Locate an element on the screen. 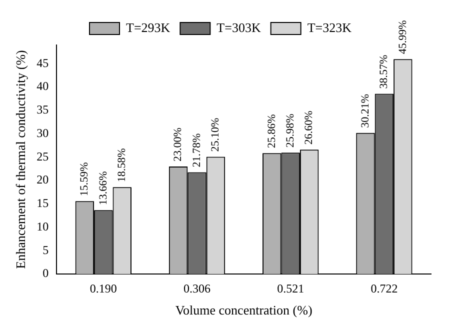 Image resolution: width=471 pixels, height=331 pixels. x-tick-label: 0.190 is located at coordinates (103, 288).